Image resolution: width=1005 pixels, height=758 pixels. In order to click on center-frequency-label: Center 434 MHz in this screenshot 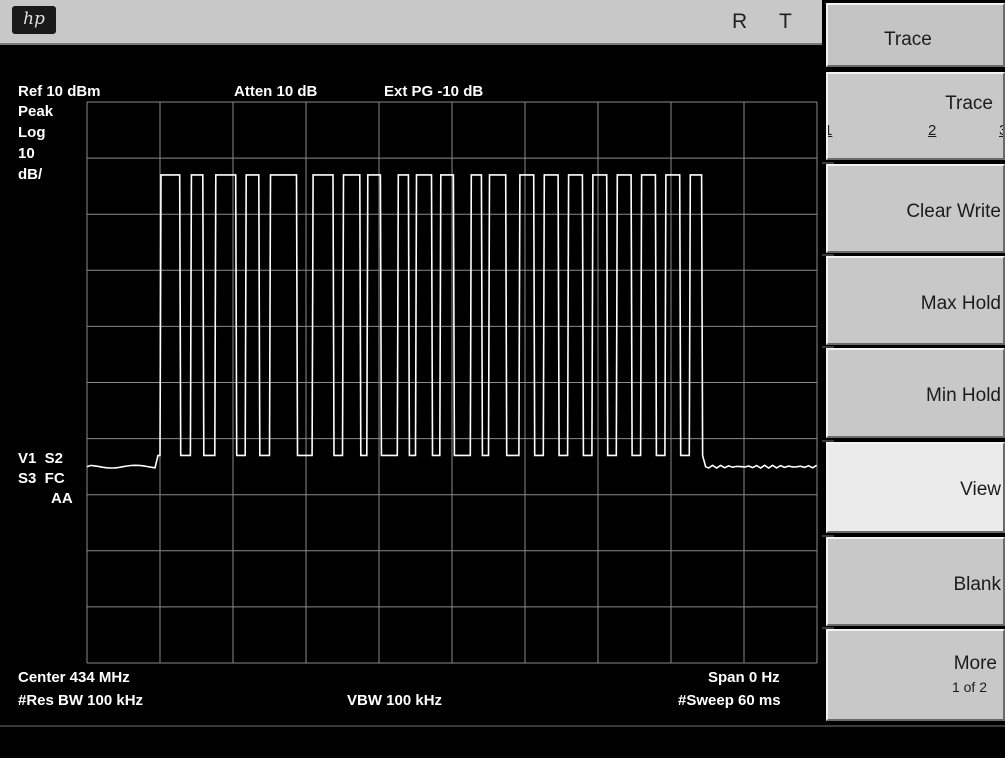, I will do `click(74, 677)`.